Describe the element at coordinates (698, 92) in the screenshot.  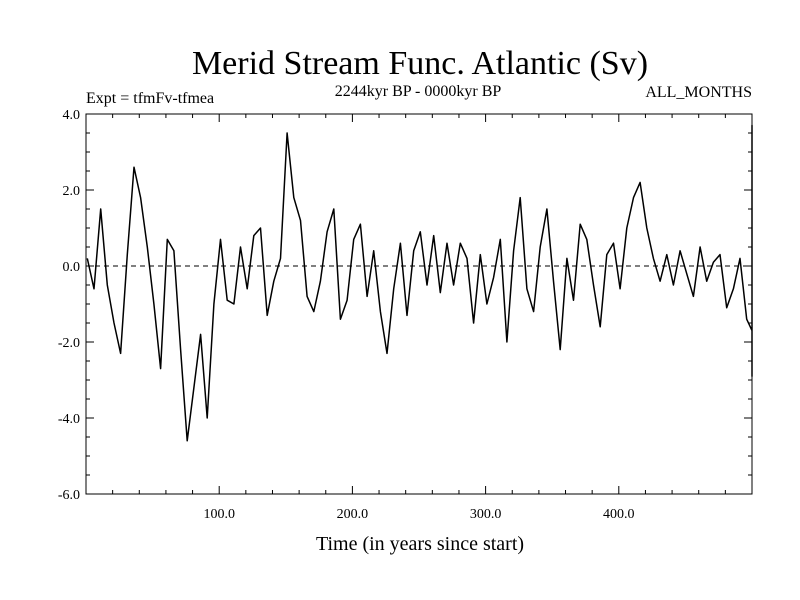
I see `chart-subtitle-right: ALL_MONTHS` at that location.